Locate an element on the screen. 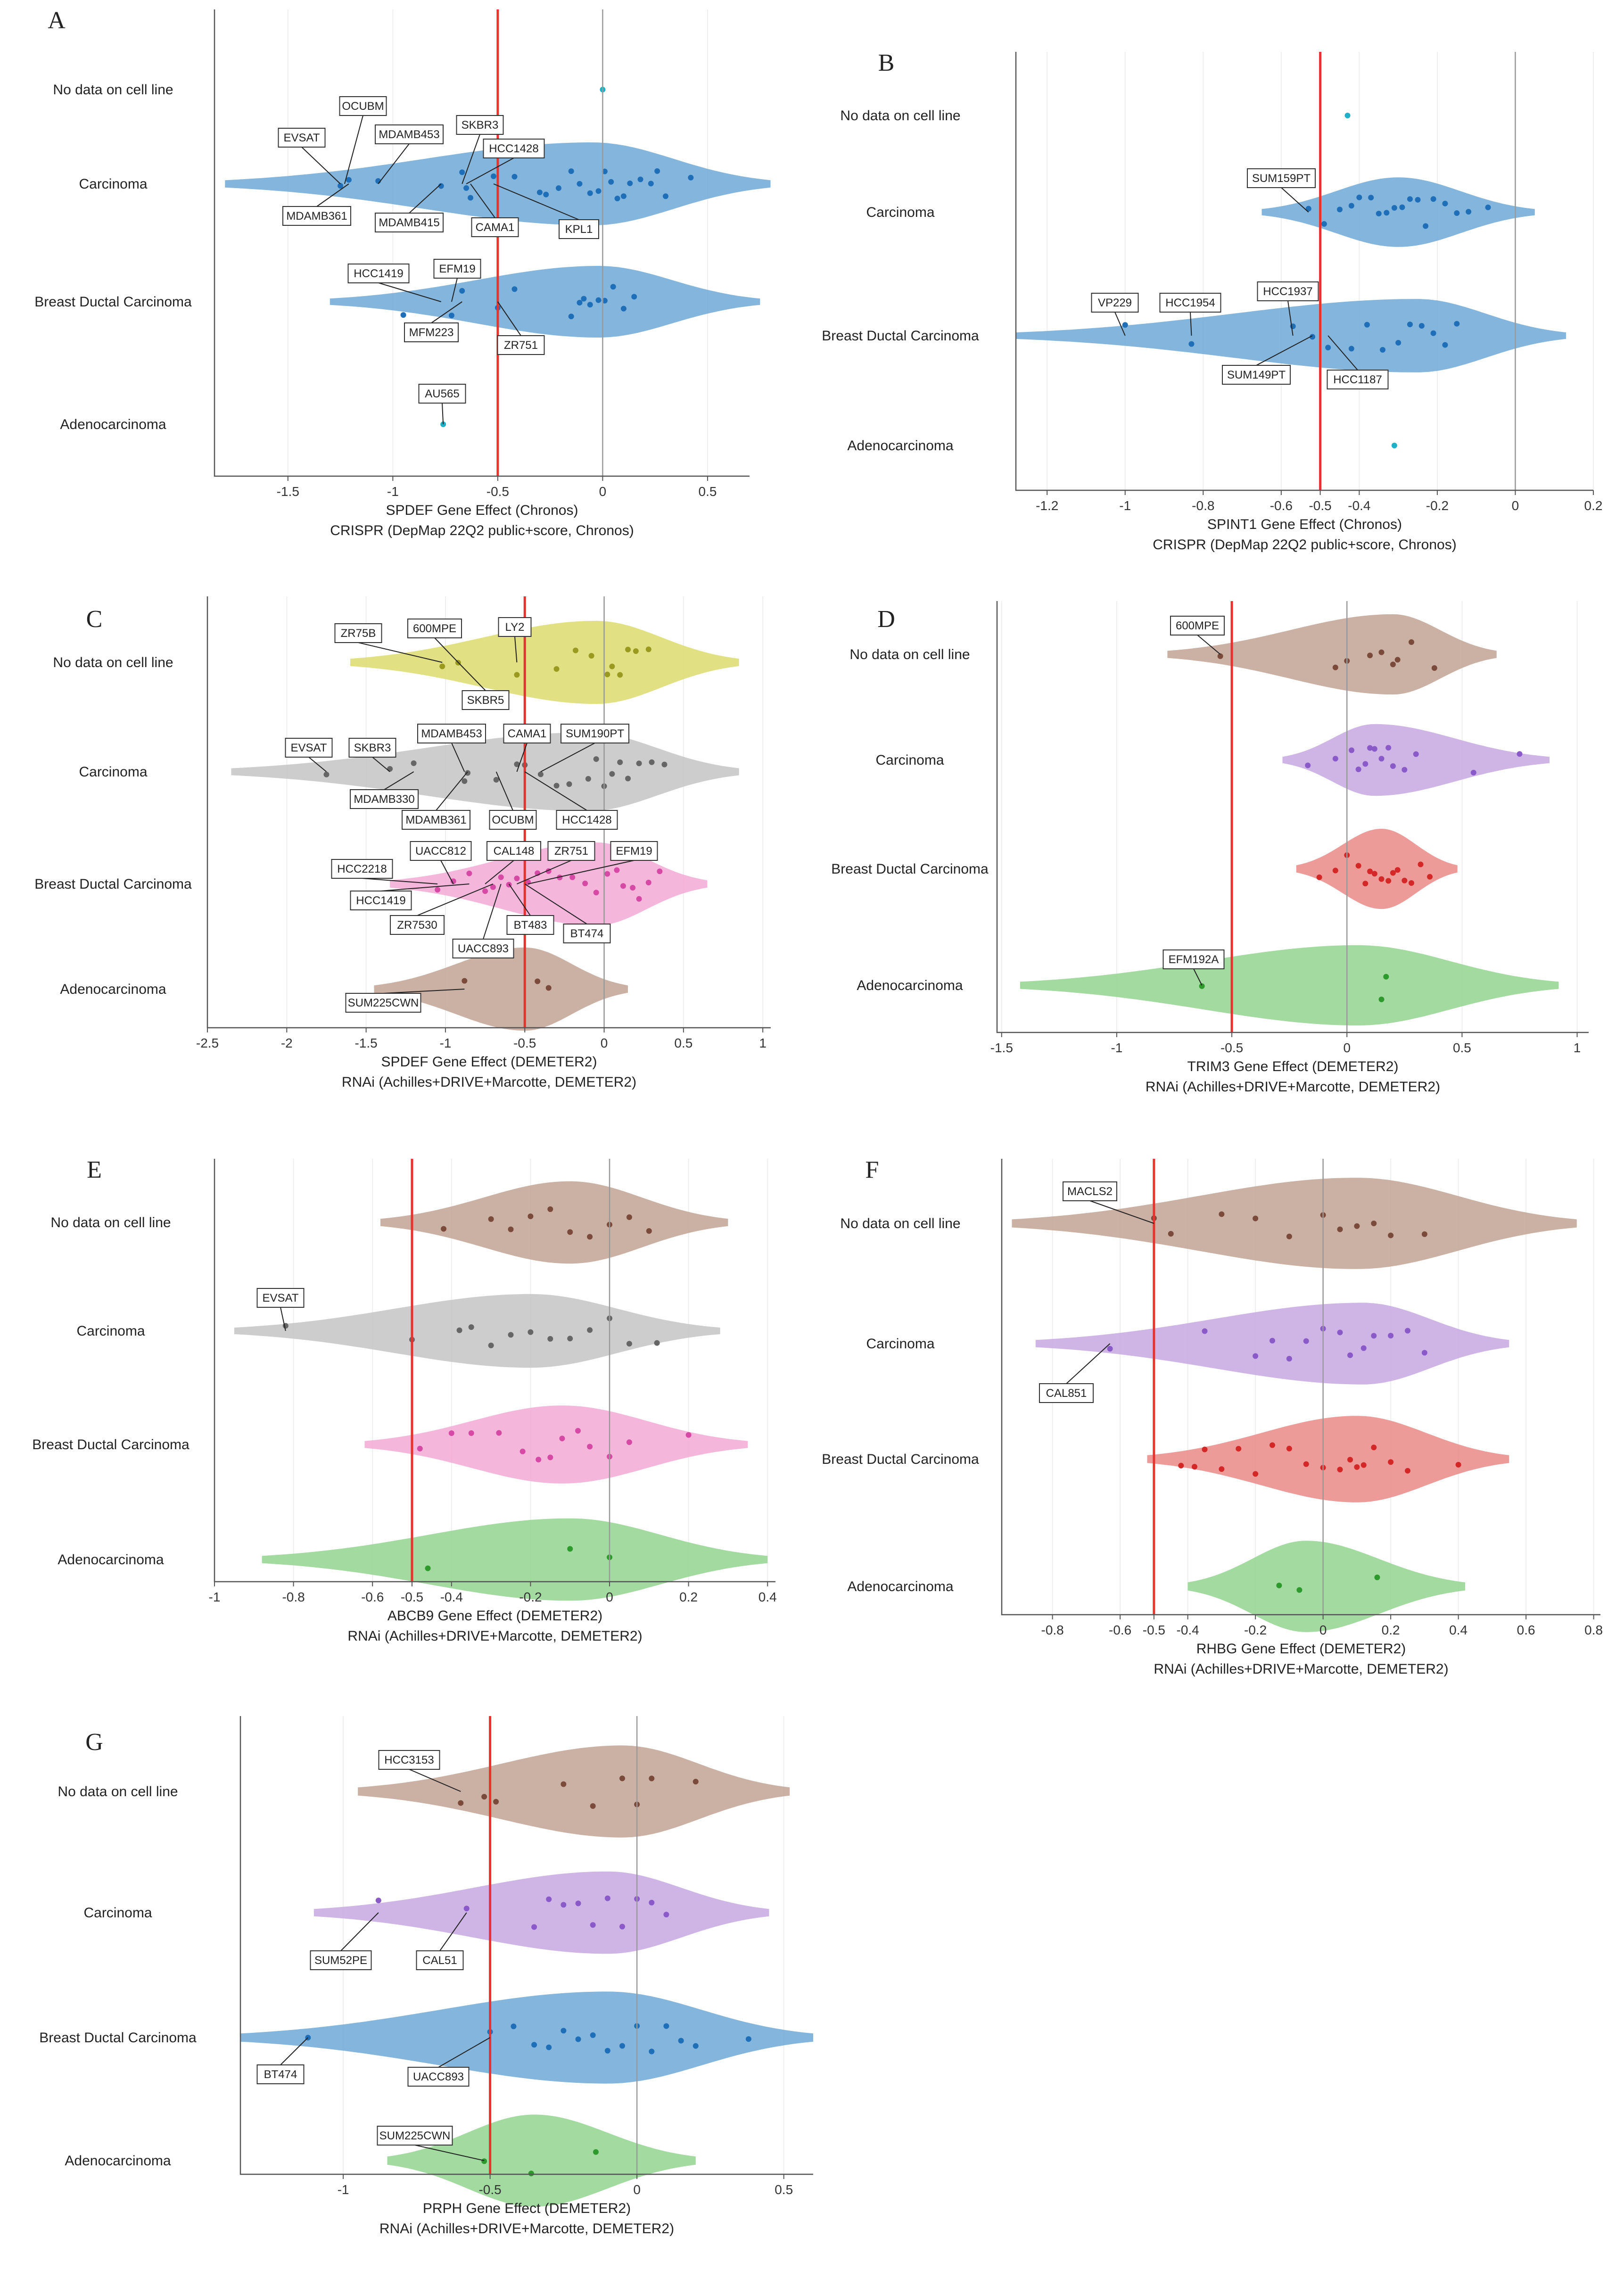  annotation-label: SUM149PT is located at coordinates (1256, 375).